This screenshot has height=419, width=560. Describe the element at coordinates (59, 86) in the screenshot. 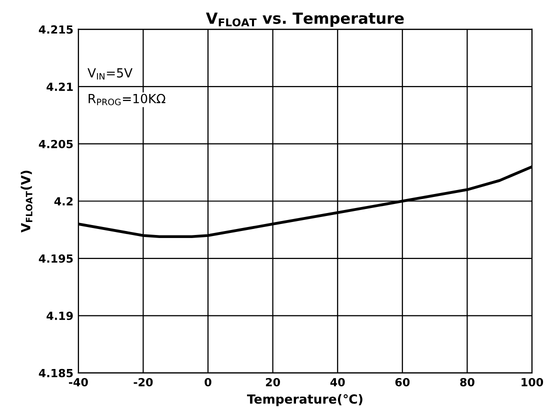

I see `y-tick-label: 4.21` at that location.